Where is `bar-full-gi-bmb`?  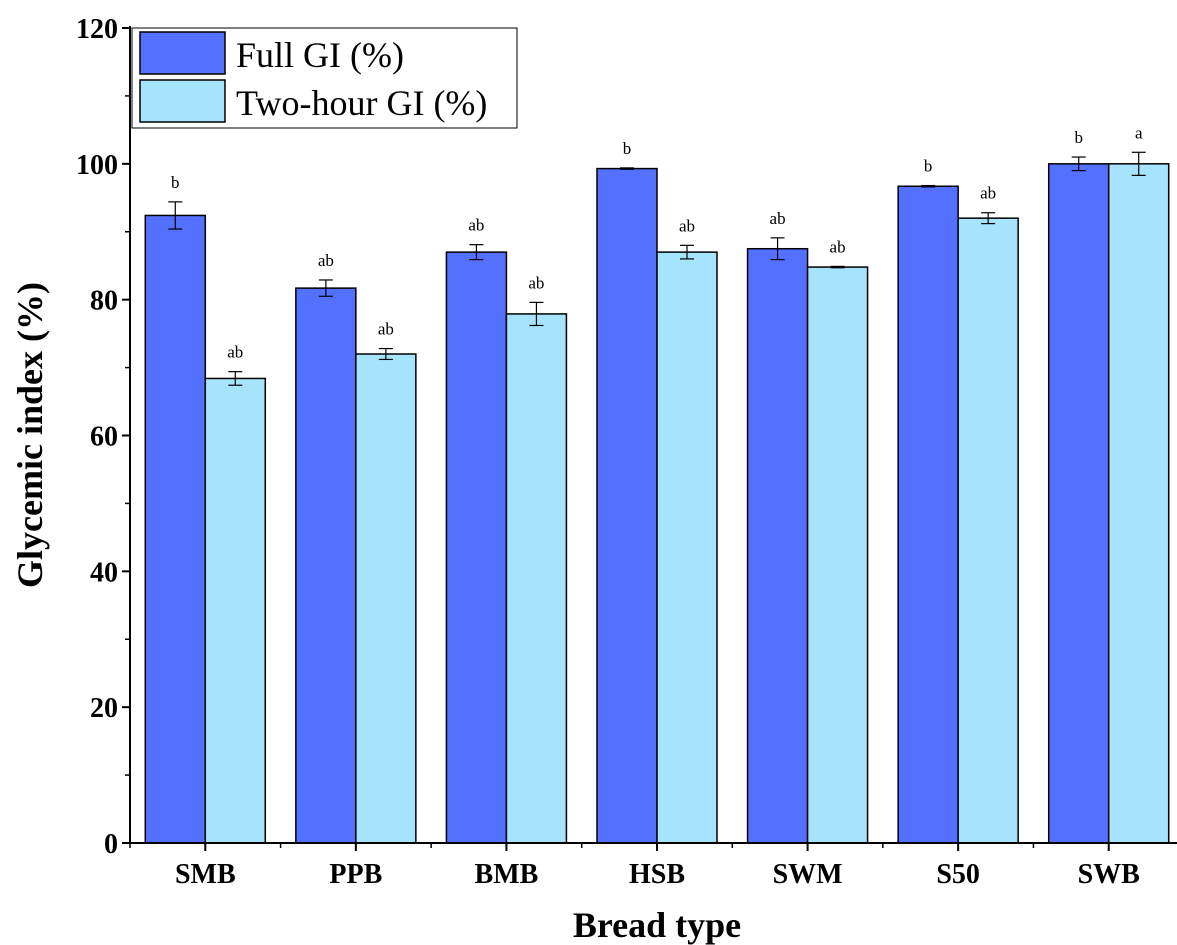 bar-full-gi-bmb is located at coordinates (476, 547).